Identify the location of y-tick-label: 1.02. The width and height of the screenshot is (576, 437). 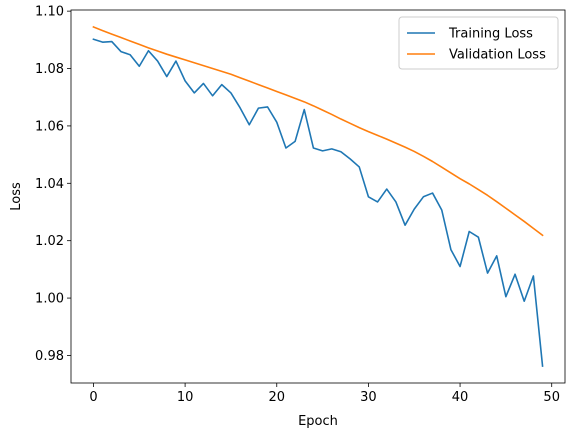
(49, 241).